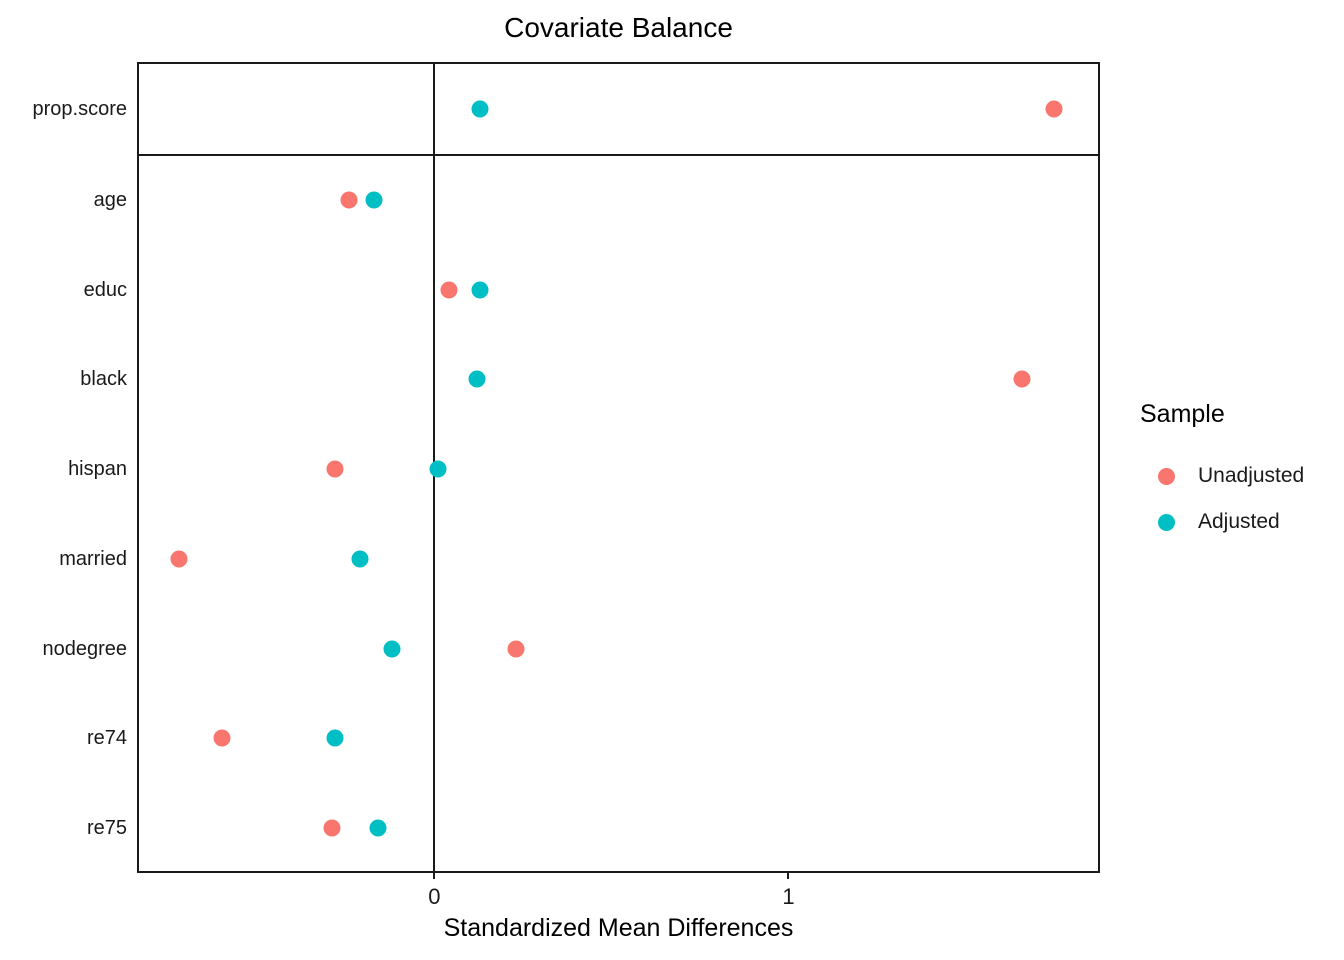 This screenshot has width=1344, height=960. What do you see at coordinates (1251, 475) in the screenshot?
I see `legend-label-unadjusted: Unadjusted` at bounding box center [1251, 475].